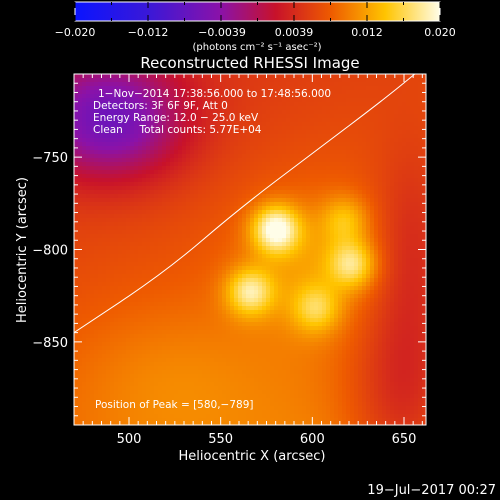  What do you see at coordinates (249, 63) in the screenshot?
I see `chart-title: Reconstructed RHESSI Image` at bounding box center [249, 63].